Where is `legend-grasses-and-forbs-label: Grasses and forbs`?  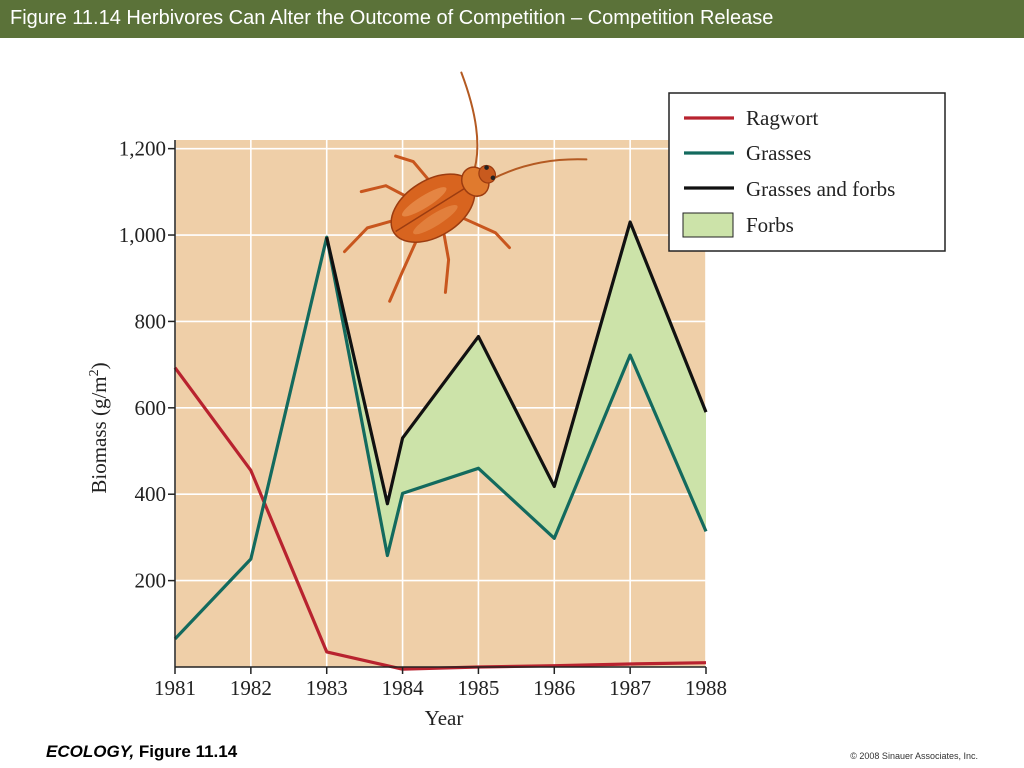 legend-grasses-and-forbs-label: Grasses and forbs is located at coordinates (820, 189).